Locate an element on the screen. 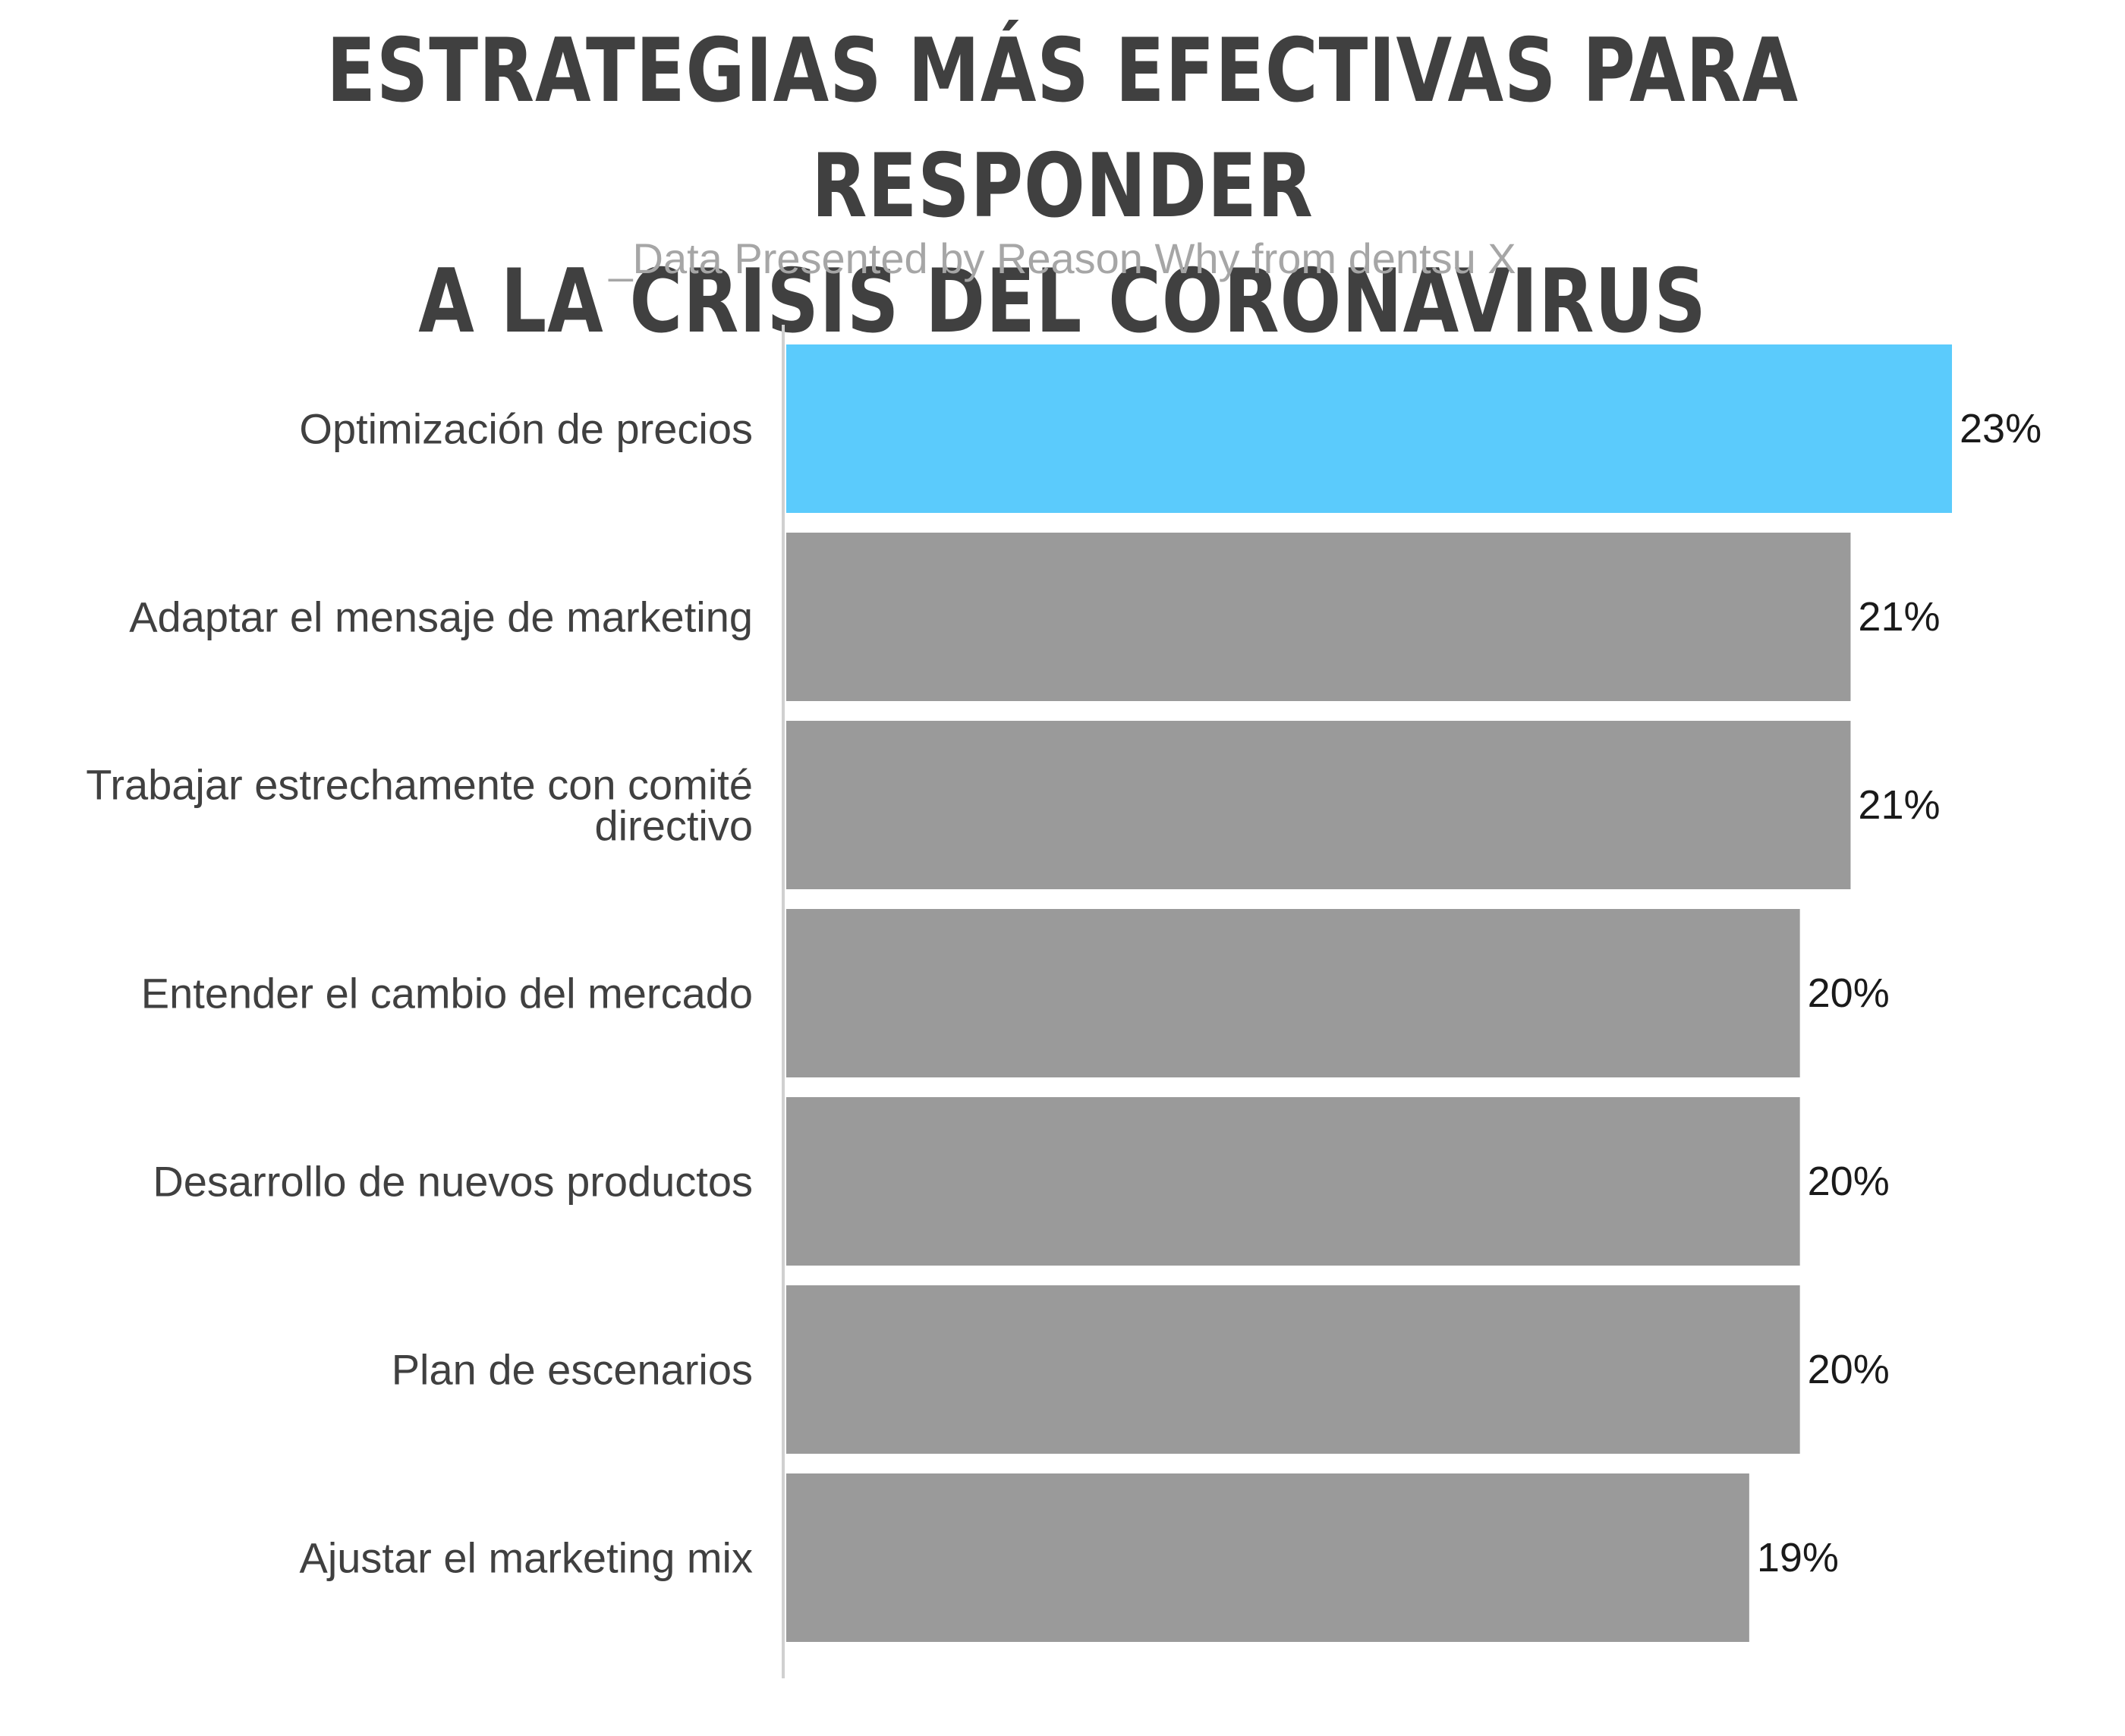  category-label-line: Optimización de precios is located at coordinates (526, 429).